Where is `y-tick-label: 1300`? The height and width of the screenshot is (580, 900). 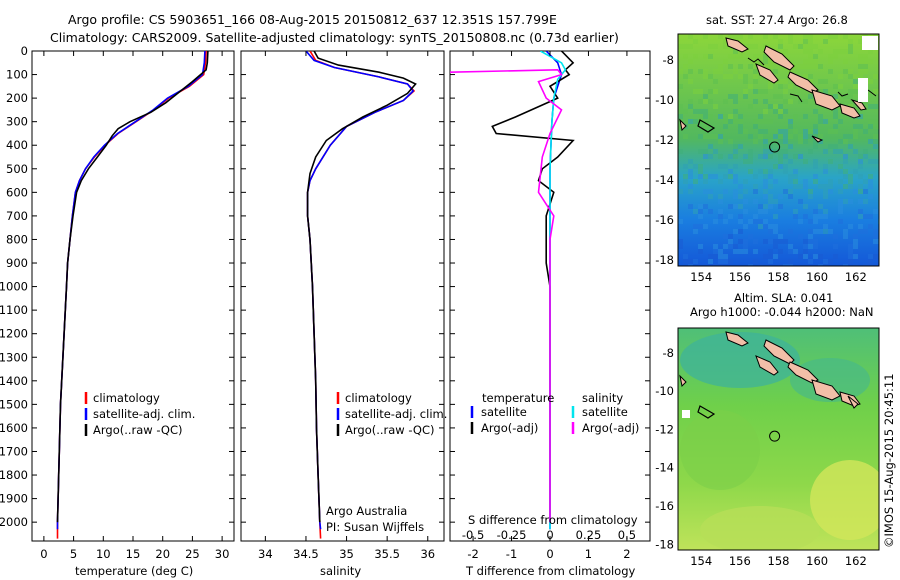
y-tick-label: 1300 is located at coordinates (14, 357).